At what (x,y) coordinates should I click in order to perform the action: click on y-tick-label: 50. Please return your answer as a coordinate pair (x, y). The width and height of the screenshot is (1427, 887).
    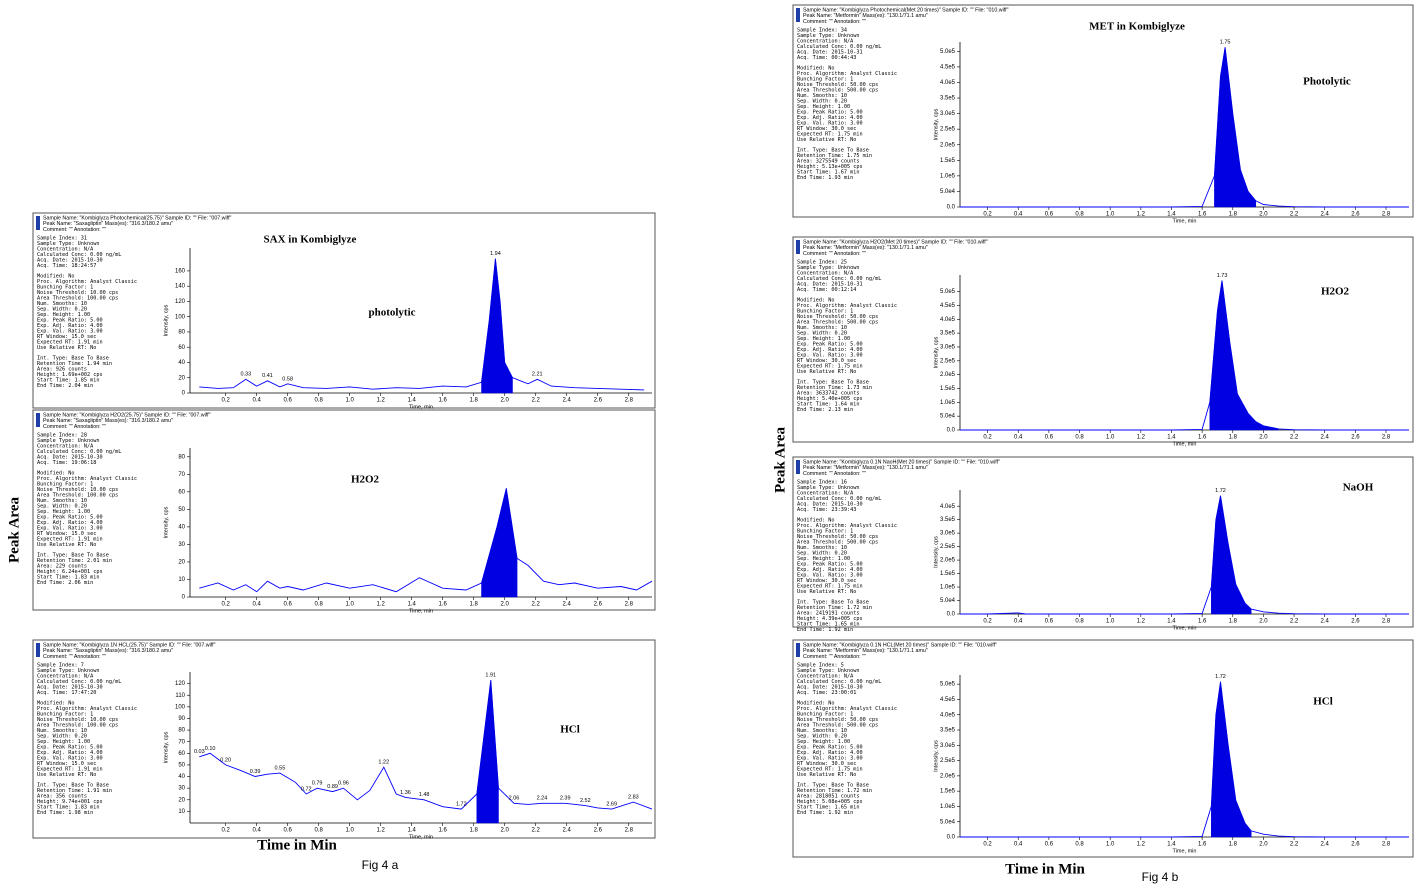
    Looking at the image, I should click on (181, 766).